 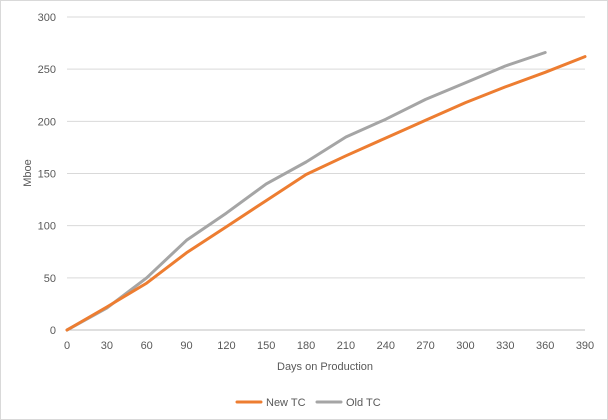 I want to click on y-tick-label: 100, so click(x=47, y=227).